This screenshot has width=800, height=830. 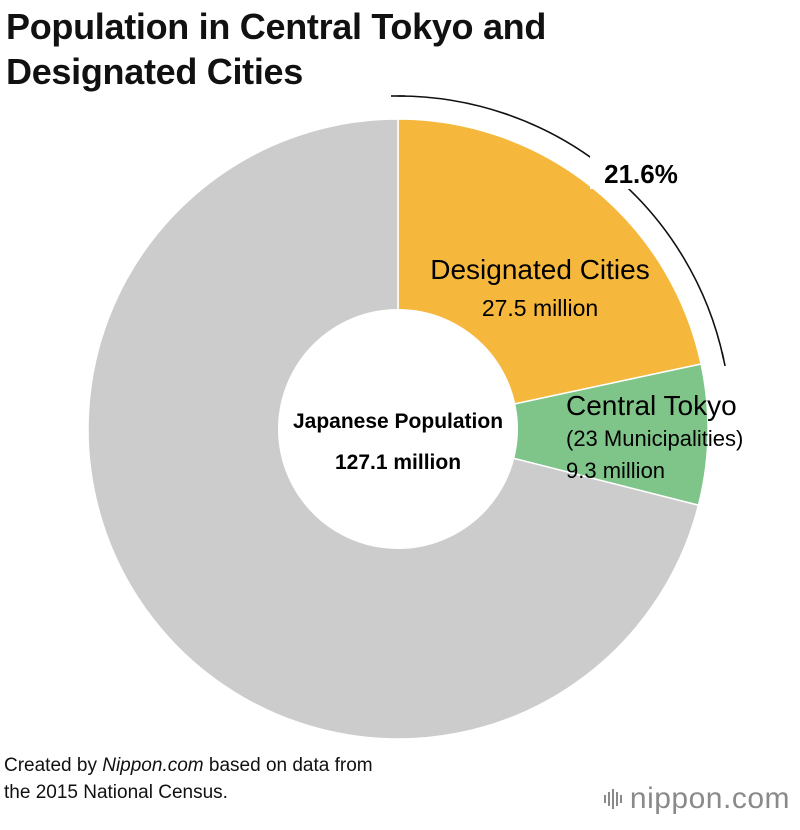 I want to click on chart-title-line-2: Designated Cities, so click(x=154, y=71).